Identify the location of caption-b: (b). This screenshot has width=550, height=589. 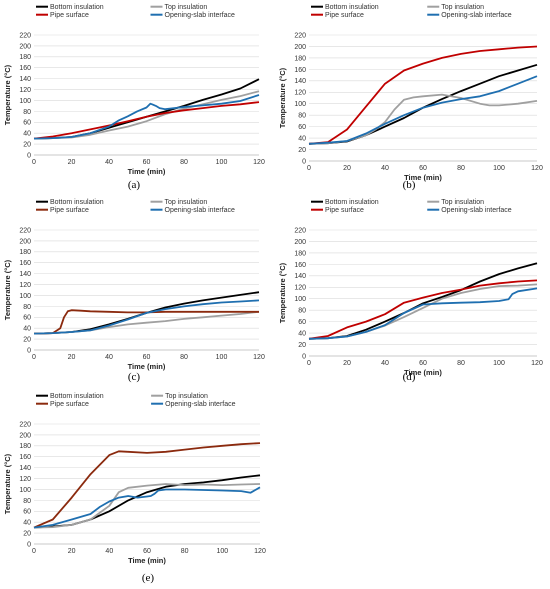
(409, 185).